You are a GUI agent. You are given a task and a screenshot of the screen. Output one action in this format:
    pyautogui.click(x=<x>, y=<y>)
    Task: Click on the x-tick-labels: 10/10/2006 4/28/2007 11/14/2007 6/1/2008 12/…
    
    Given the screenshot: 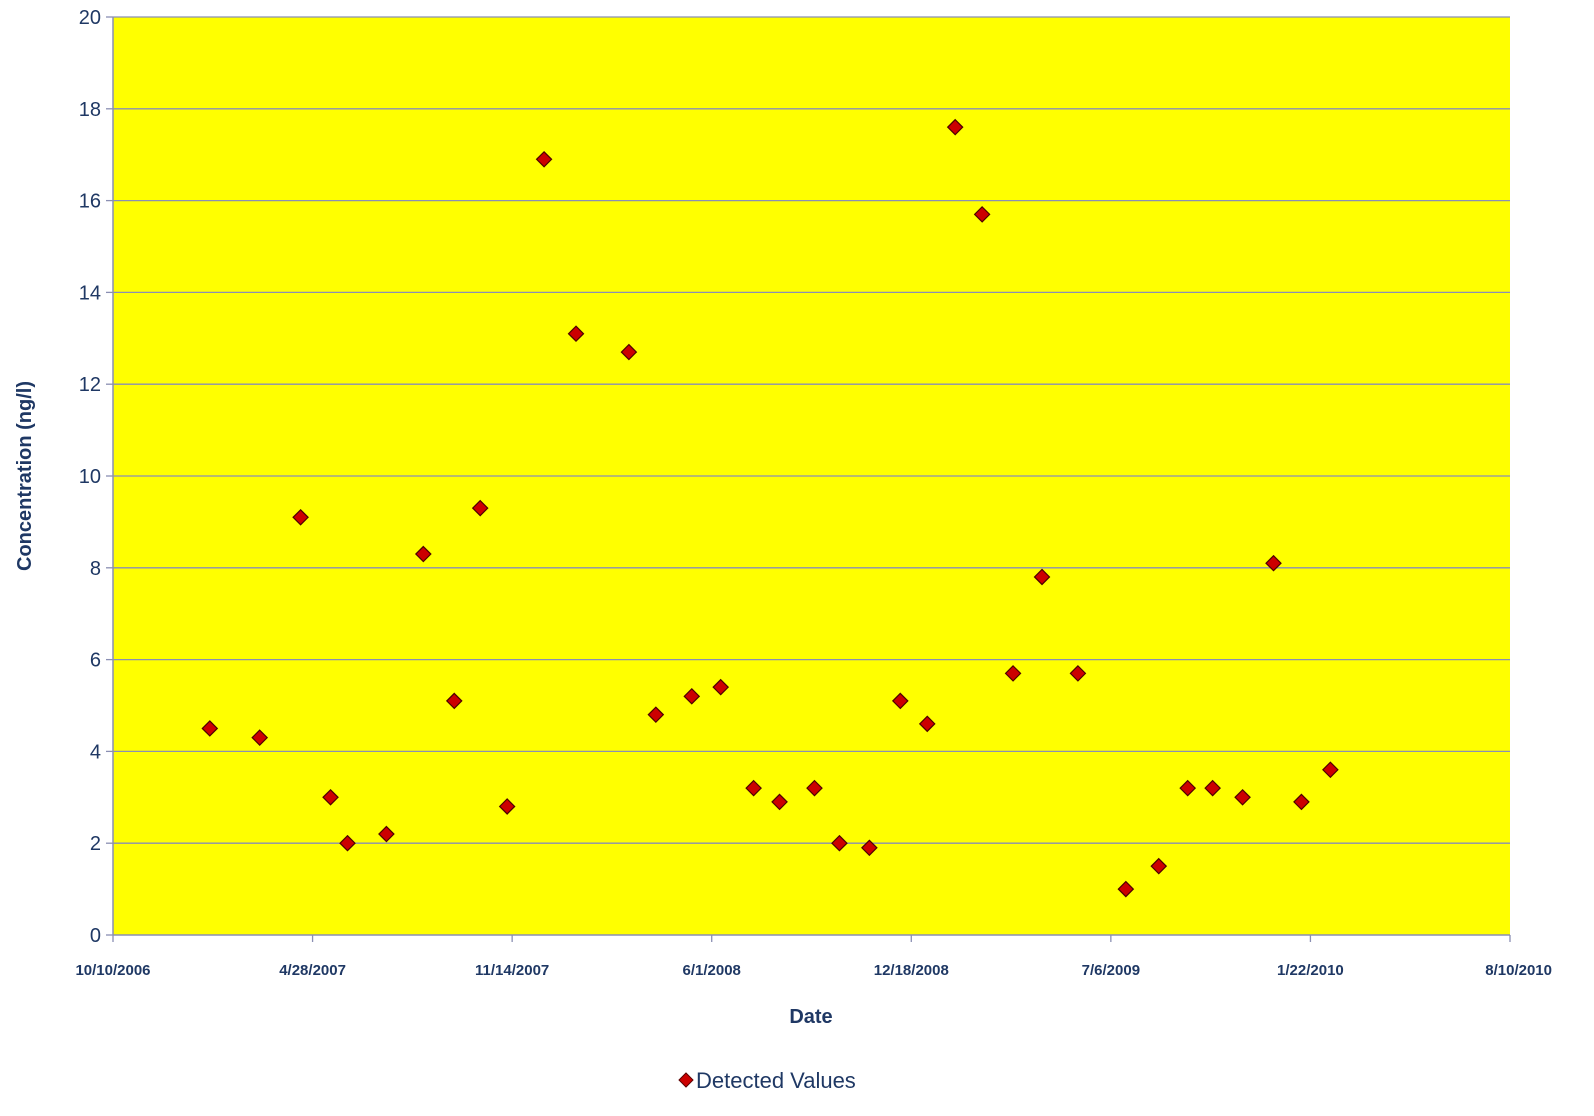 What is the action you would take?
    pyautogui.click(x=813, y=970)
    